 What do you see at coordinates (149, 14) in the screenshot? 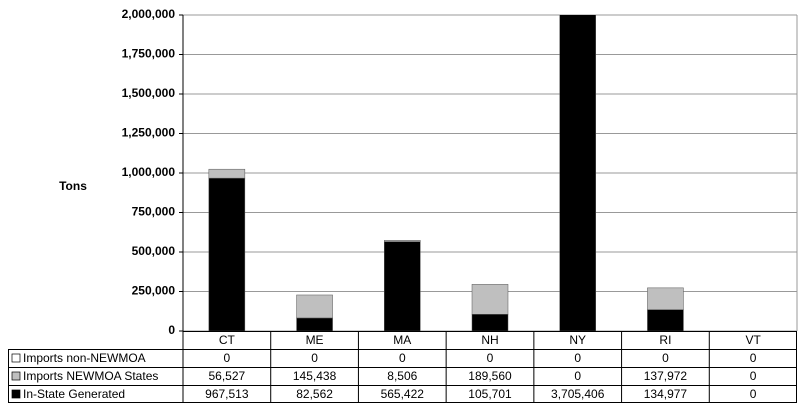
I see `y-tick-label: 2,000,000` at bounding box center [149, 14].